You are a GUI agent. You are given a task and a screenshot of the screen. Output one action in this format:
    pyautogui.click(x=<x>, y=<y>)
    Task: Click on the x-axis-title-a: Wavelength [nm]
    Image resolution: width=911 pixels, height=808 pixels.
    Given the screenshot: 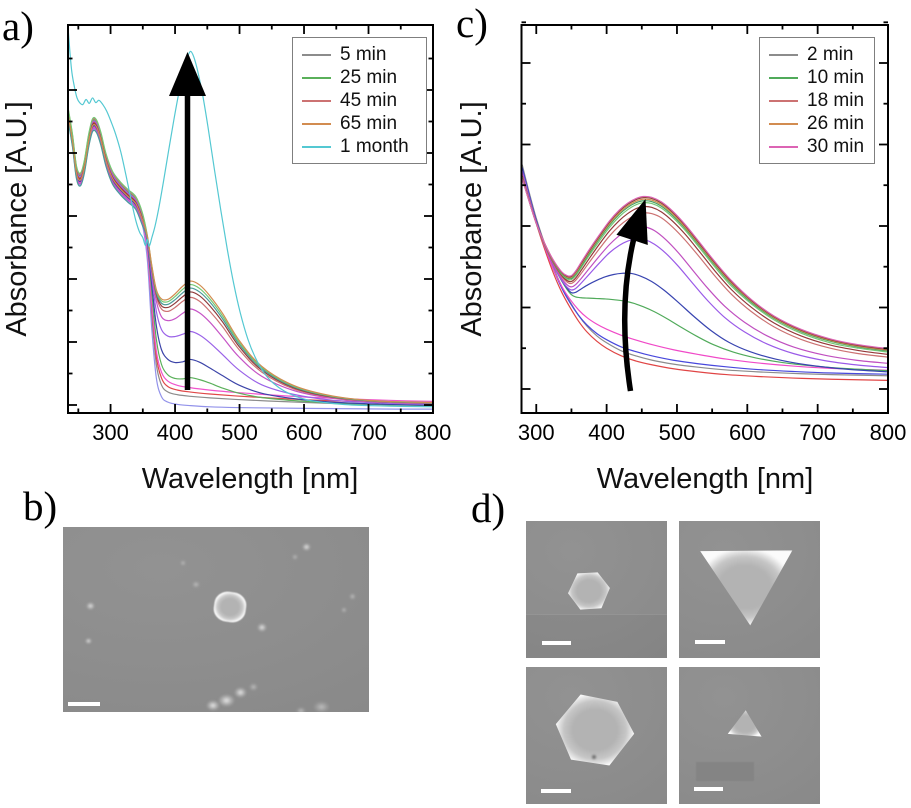 What is the action you would take?
    pyautogui.click(x=250, y=479)
    